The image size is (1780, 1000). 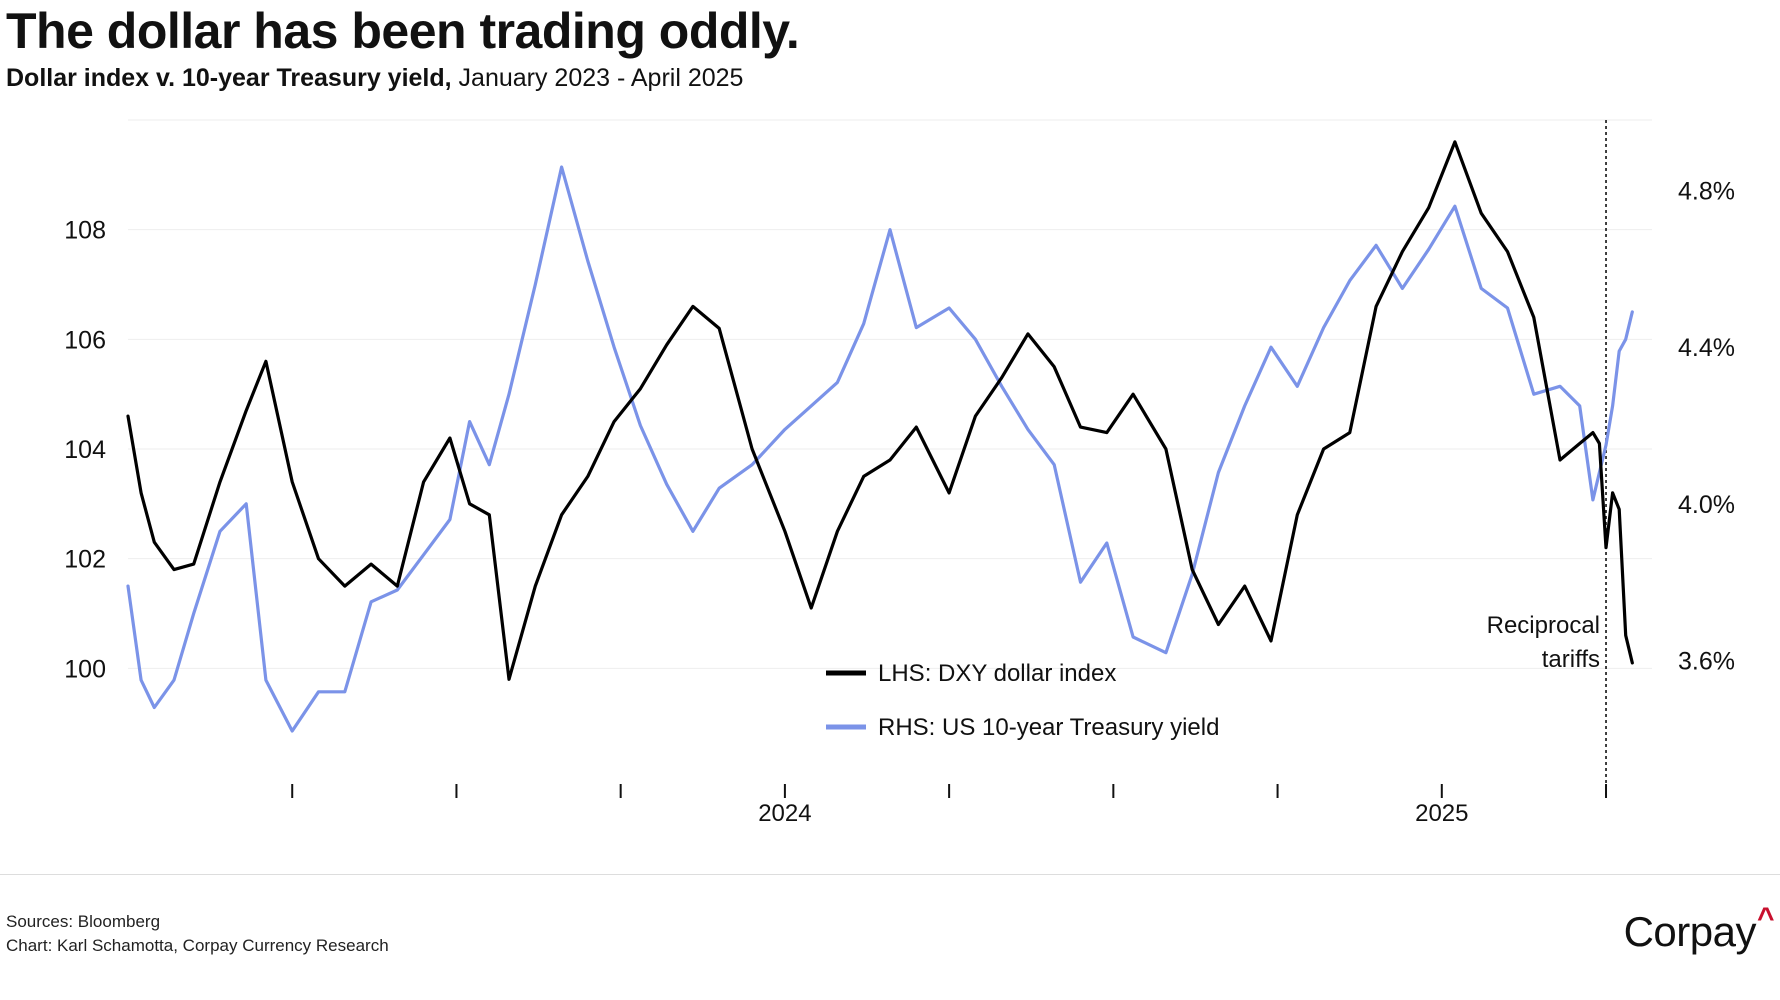 What do you see at coordinates (85, 231) in the screenshot?
I see `left-tick-label-108: 108` at bounding box center [85, 231].